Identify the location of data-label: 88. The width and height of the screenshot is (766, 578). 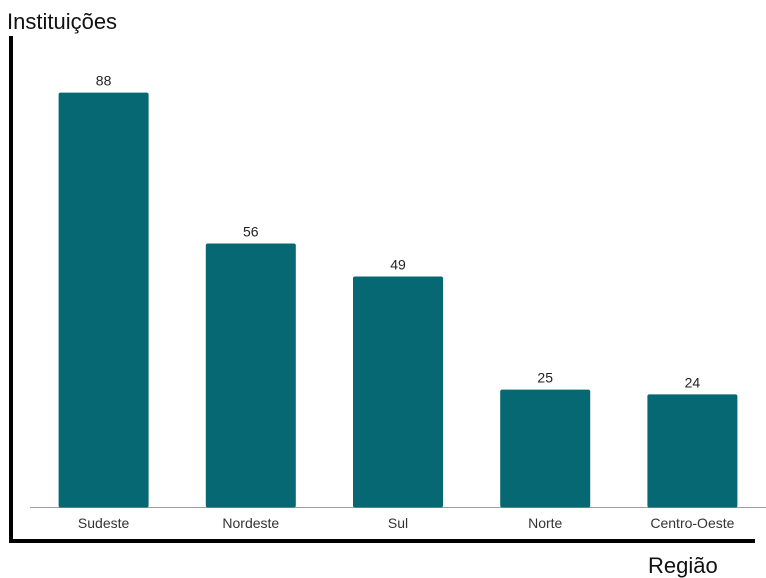
(104, 81).